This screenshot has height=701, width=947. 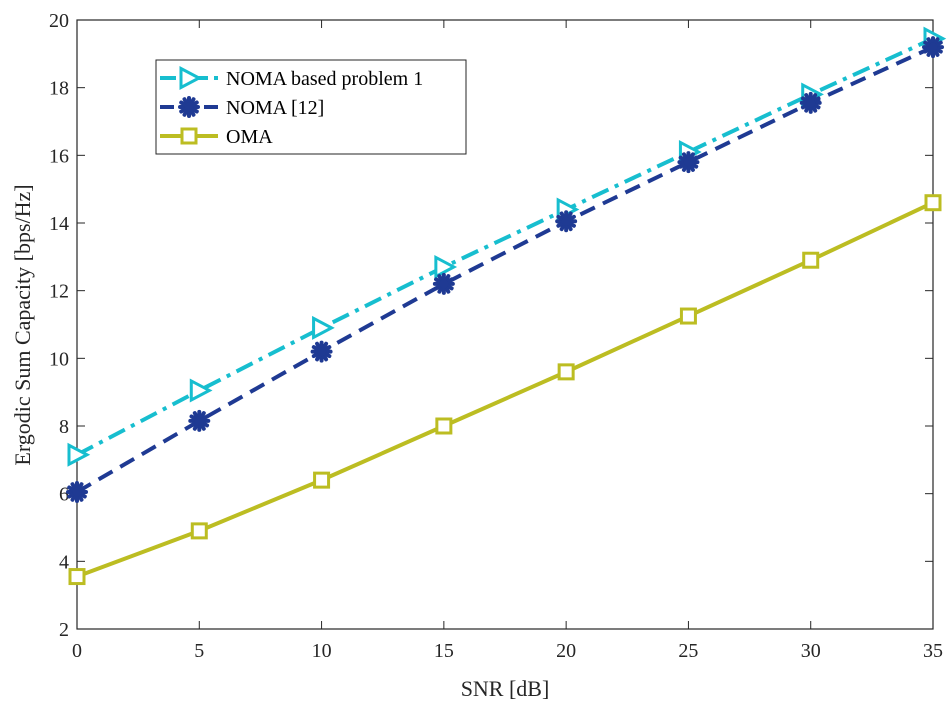 What do you see at coordinates (59, 224) in the screenshot?
I see `y-tick-label: 14` at bounding box center [59, 224].